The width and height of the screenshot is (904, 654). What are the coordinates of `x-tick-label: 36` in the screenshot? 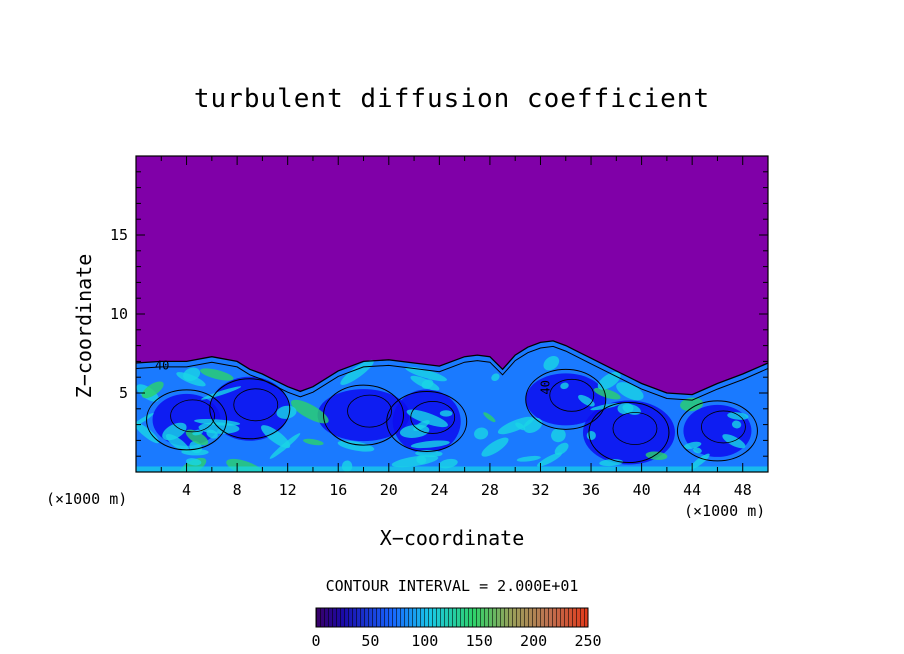 It's located at (591, 490).